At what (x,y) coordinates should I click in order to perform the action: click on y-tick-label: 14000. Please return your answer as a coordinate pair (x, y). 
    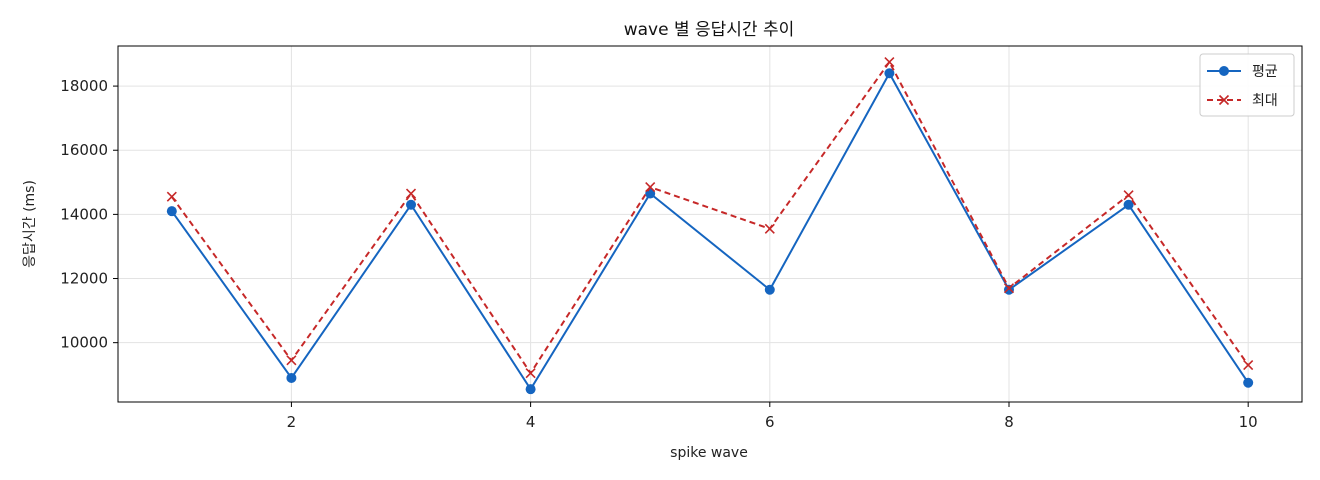
    Looking at the image, I should click on (84, 214).